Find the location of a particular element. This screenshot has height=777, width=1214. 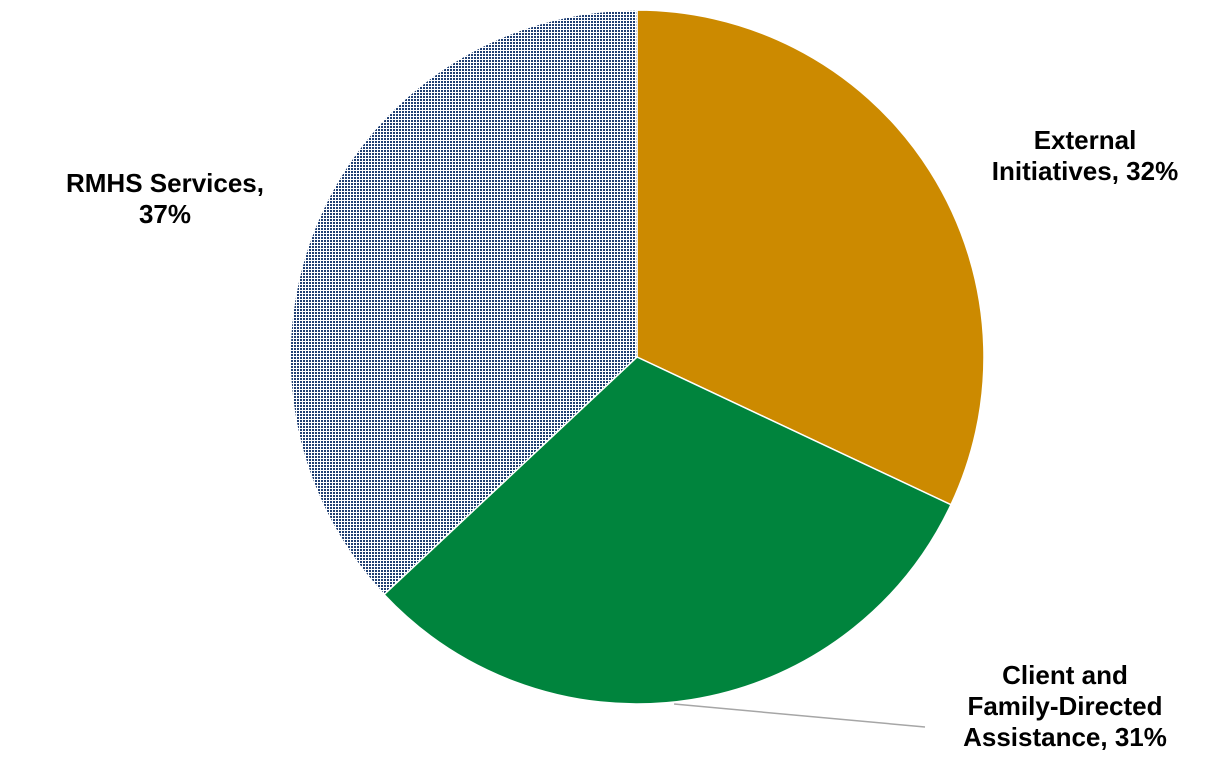

leader-line is located at coordinates (800, 715).